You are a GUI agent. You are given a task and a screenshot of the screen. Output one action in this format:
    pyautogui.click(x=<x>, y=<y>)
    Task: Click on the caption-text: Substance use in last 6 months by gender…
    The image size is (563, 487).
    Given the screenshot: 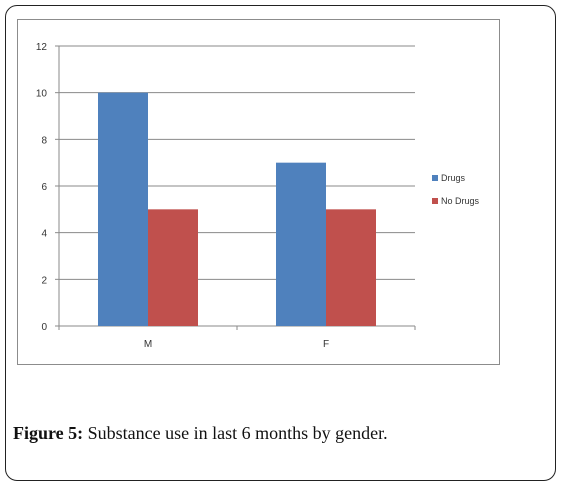 What is the action you would take?
    pyautogui.click(x=235, y=433)
    